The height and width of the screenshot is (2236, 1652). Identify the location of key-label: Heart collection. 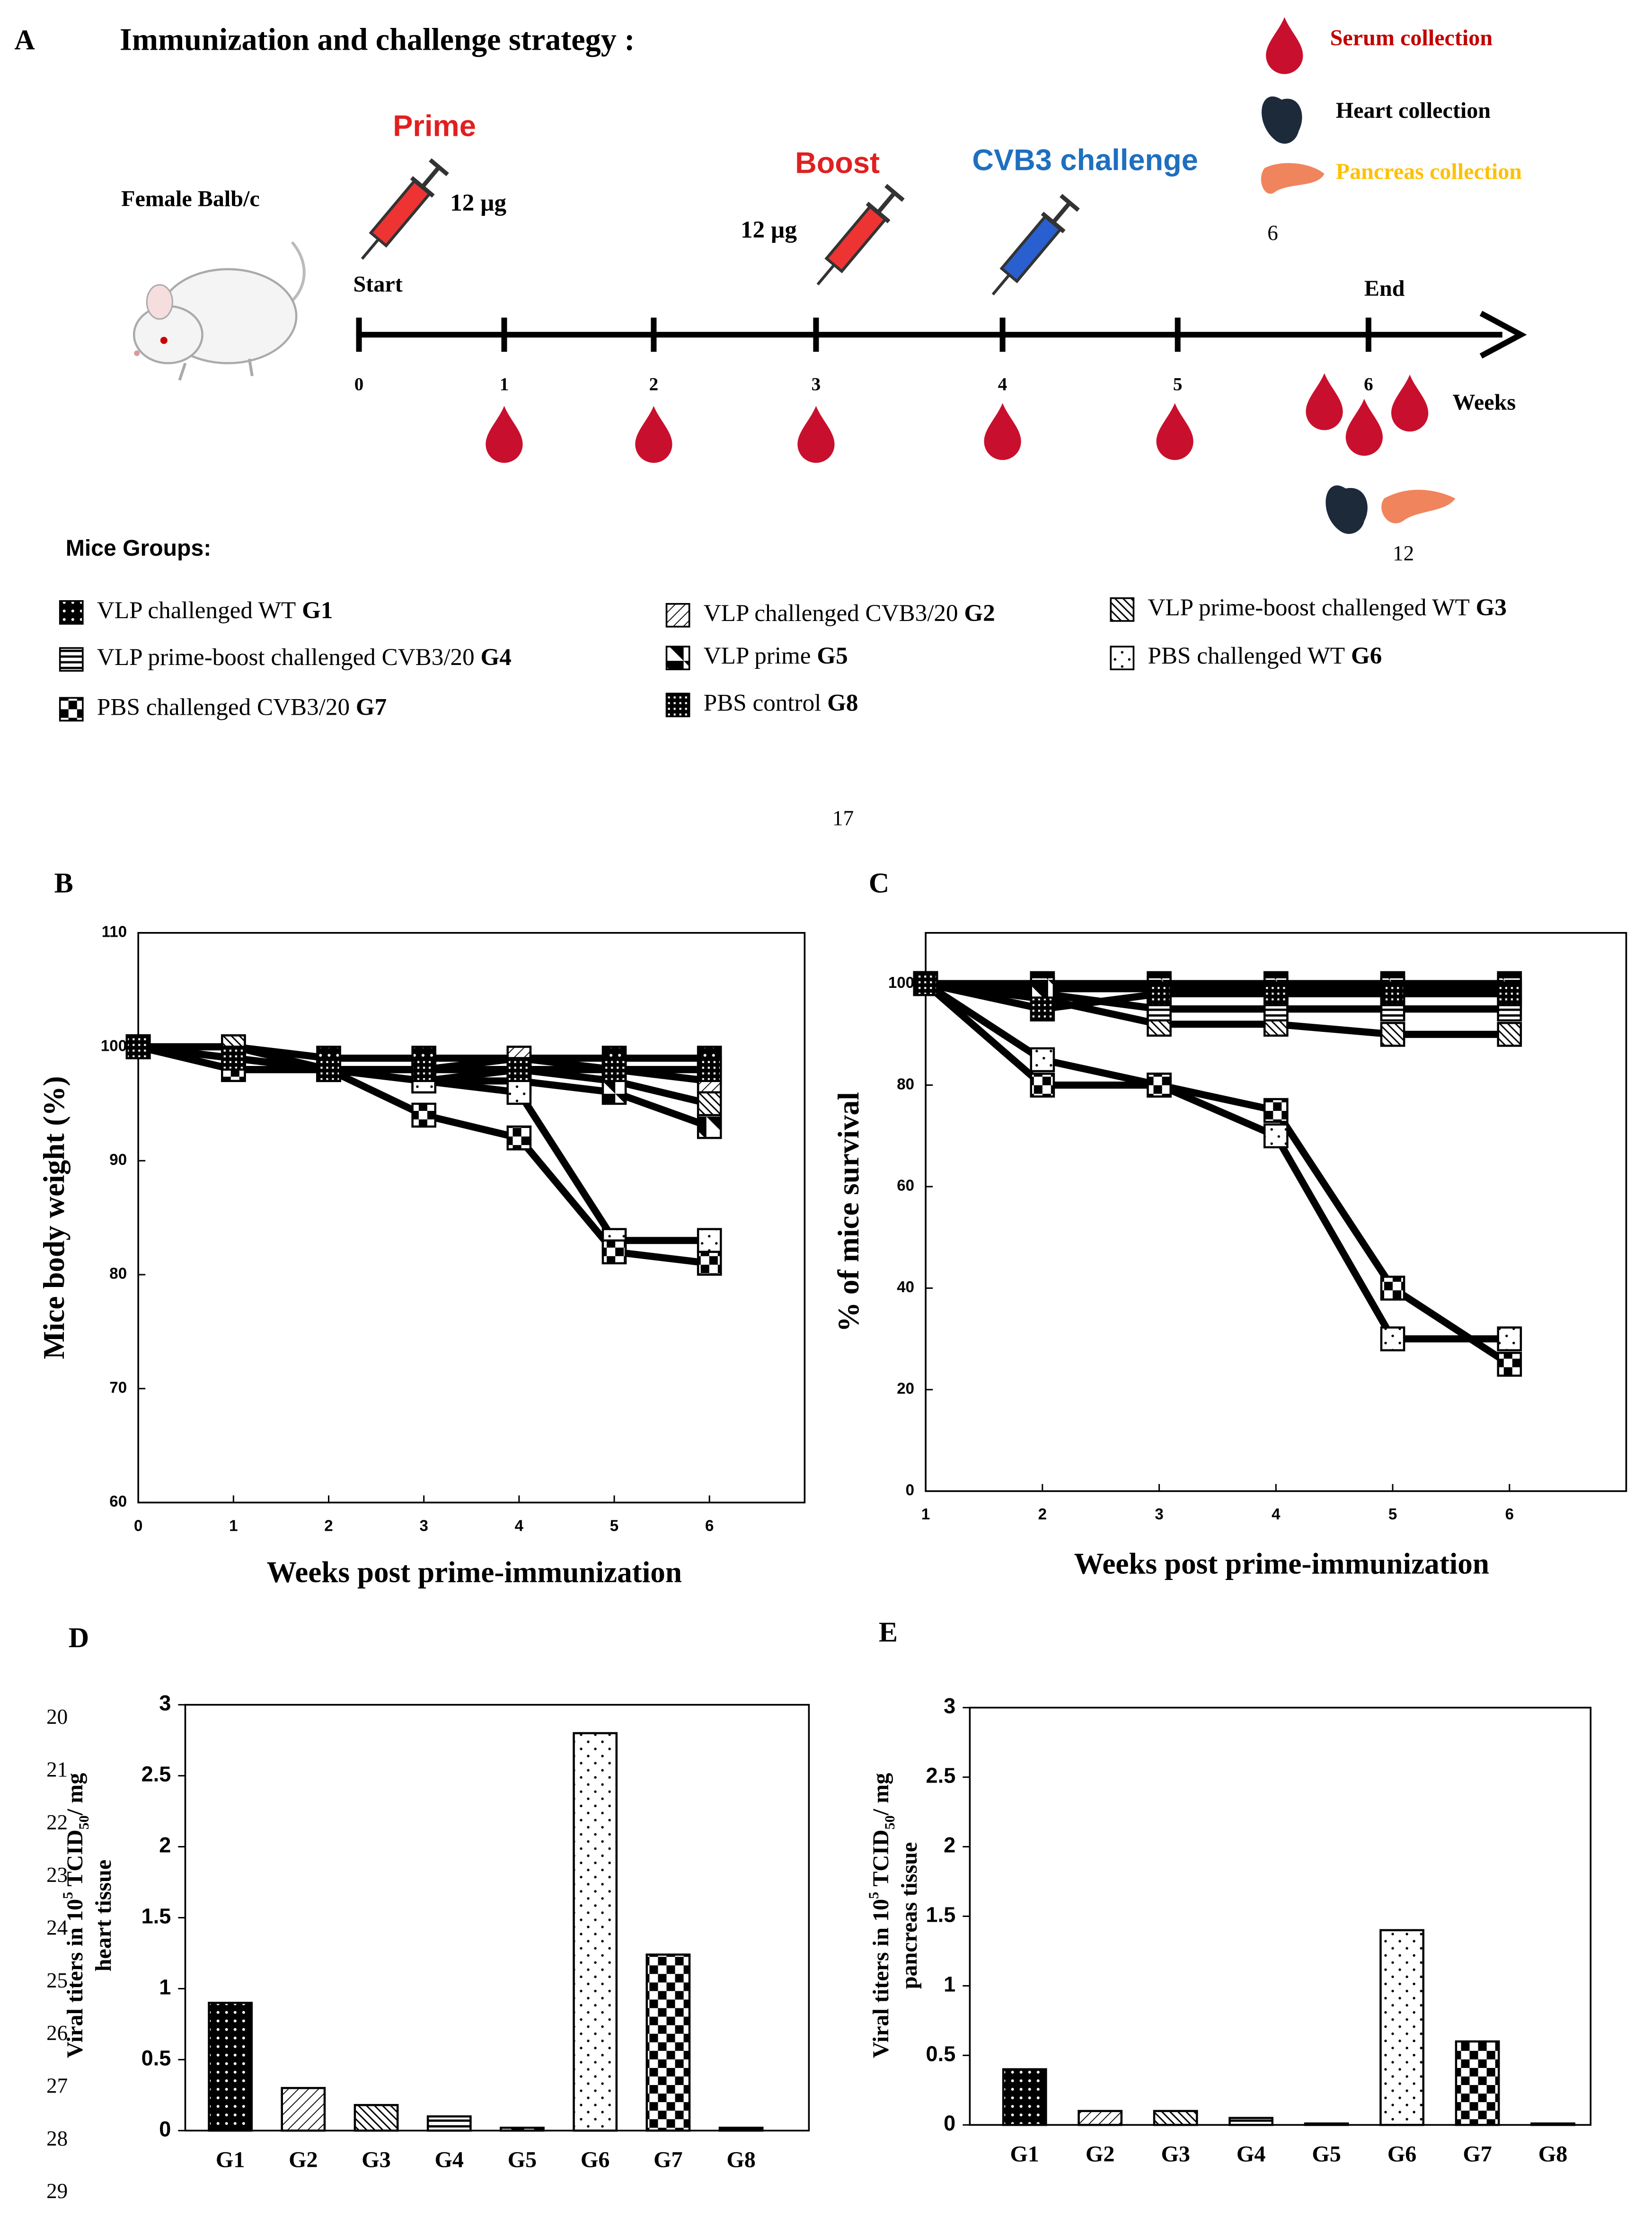
(1413, 110).